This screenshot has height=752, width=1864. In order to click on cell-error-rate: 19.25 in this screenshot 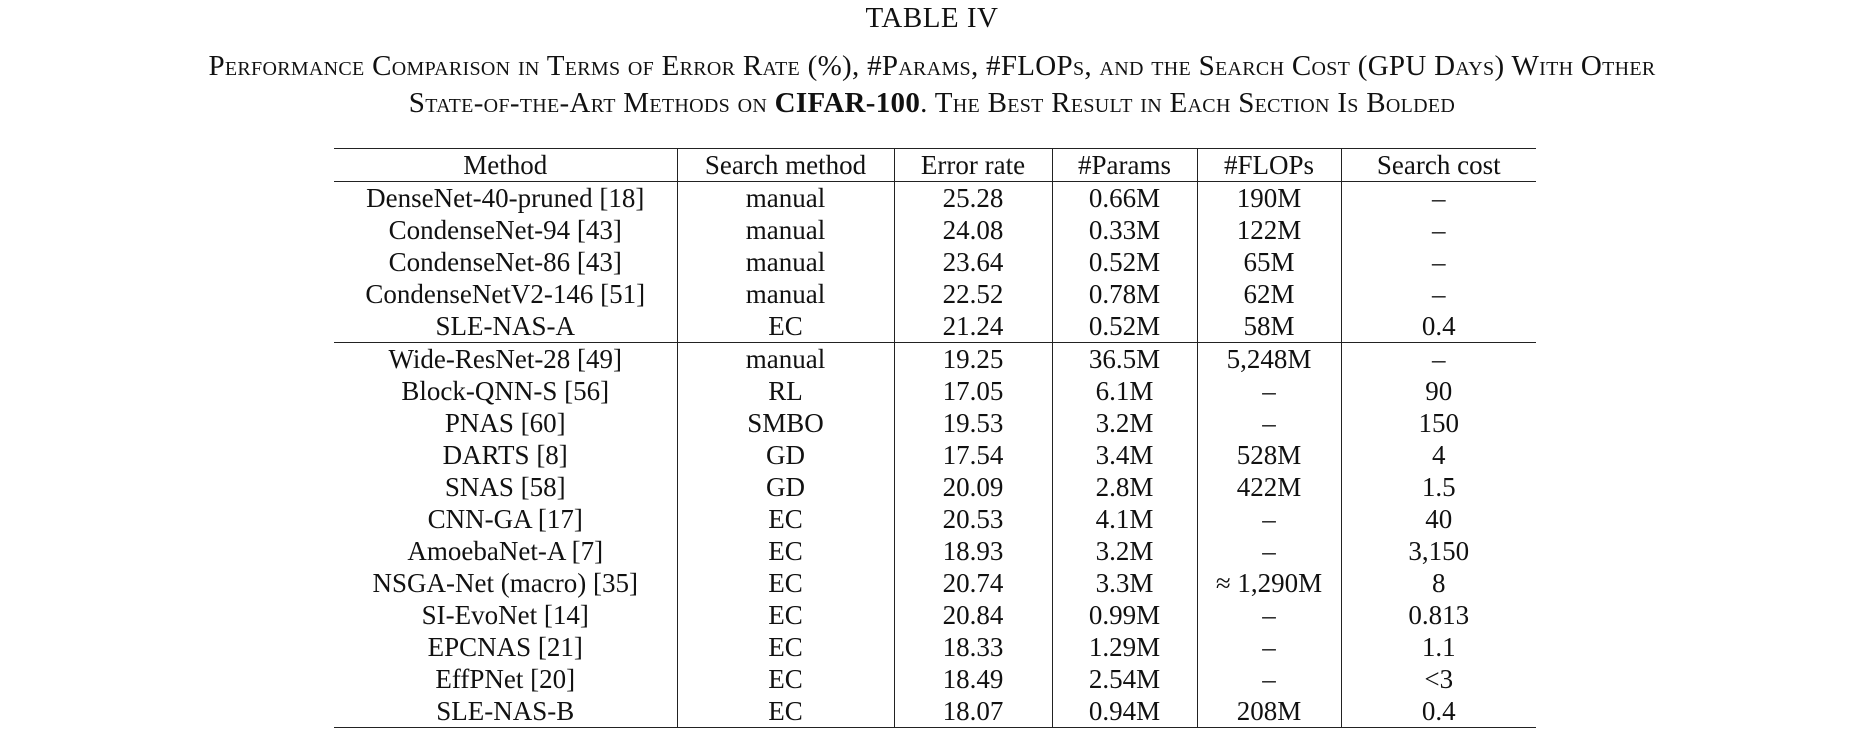, I will do `click(973, 358)`.